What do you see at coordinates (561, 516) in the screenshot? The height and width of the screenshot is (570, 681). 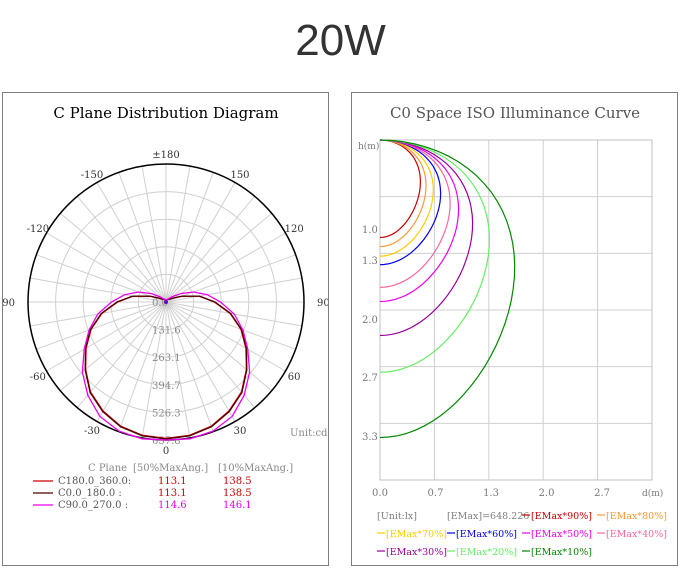 I see `iso-legend-entry: [EMax*90%]` at bounding box center [561, 516].